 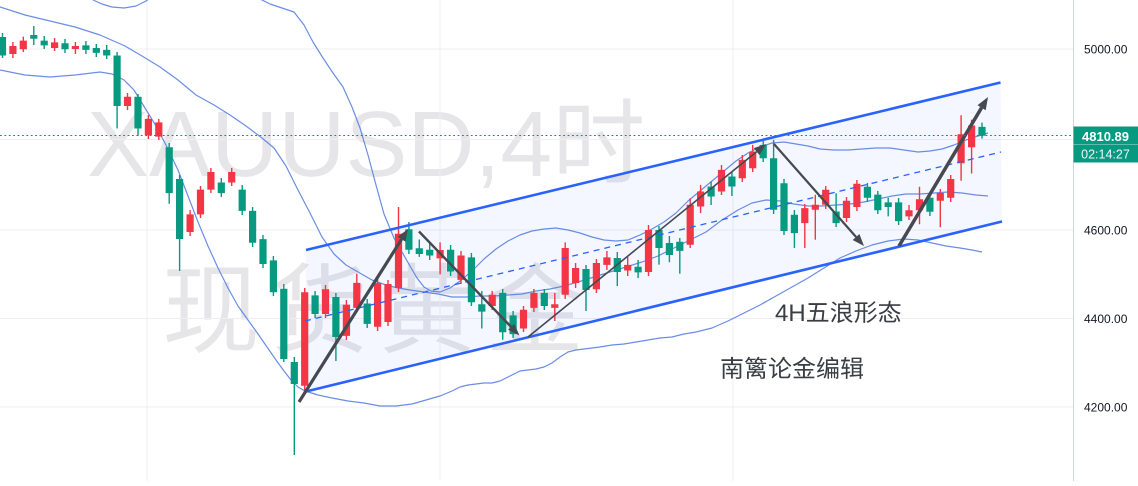 I want to click on svg-text: 4600.00, so click(x=1106, y=231).